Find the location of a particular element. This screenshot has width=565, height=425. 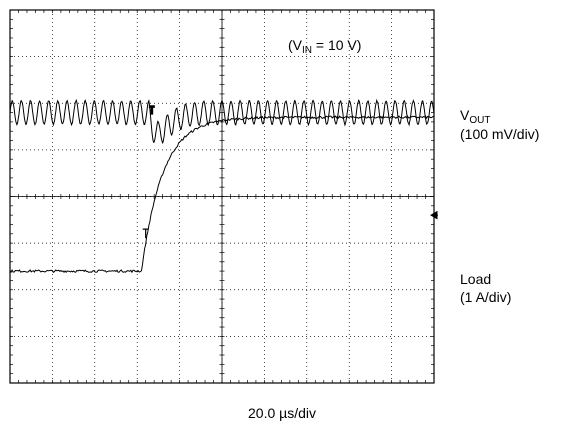

vout-scale-label: (100 mV/div) is located at coordinates (500, 134).